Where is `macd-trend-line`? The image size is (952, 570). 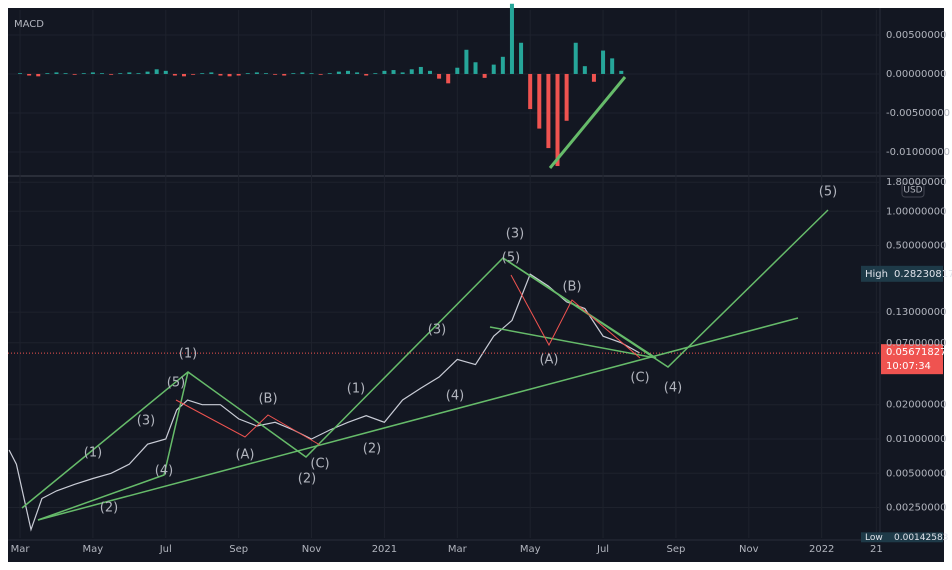 macd-trend-line is located at coordinates (587, 122).